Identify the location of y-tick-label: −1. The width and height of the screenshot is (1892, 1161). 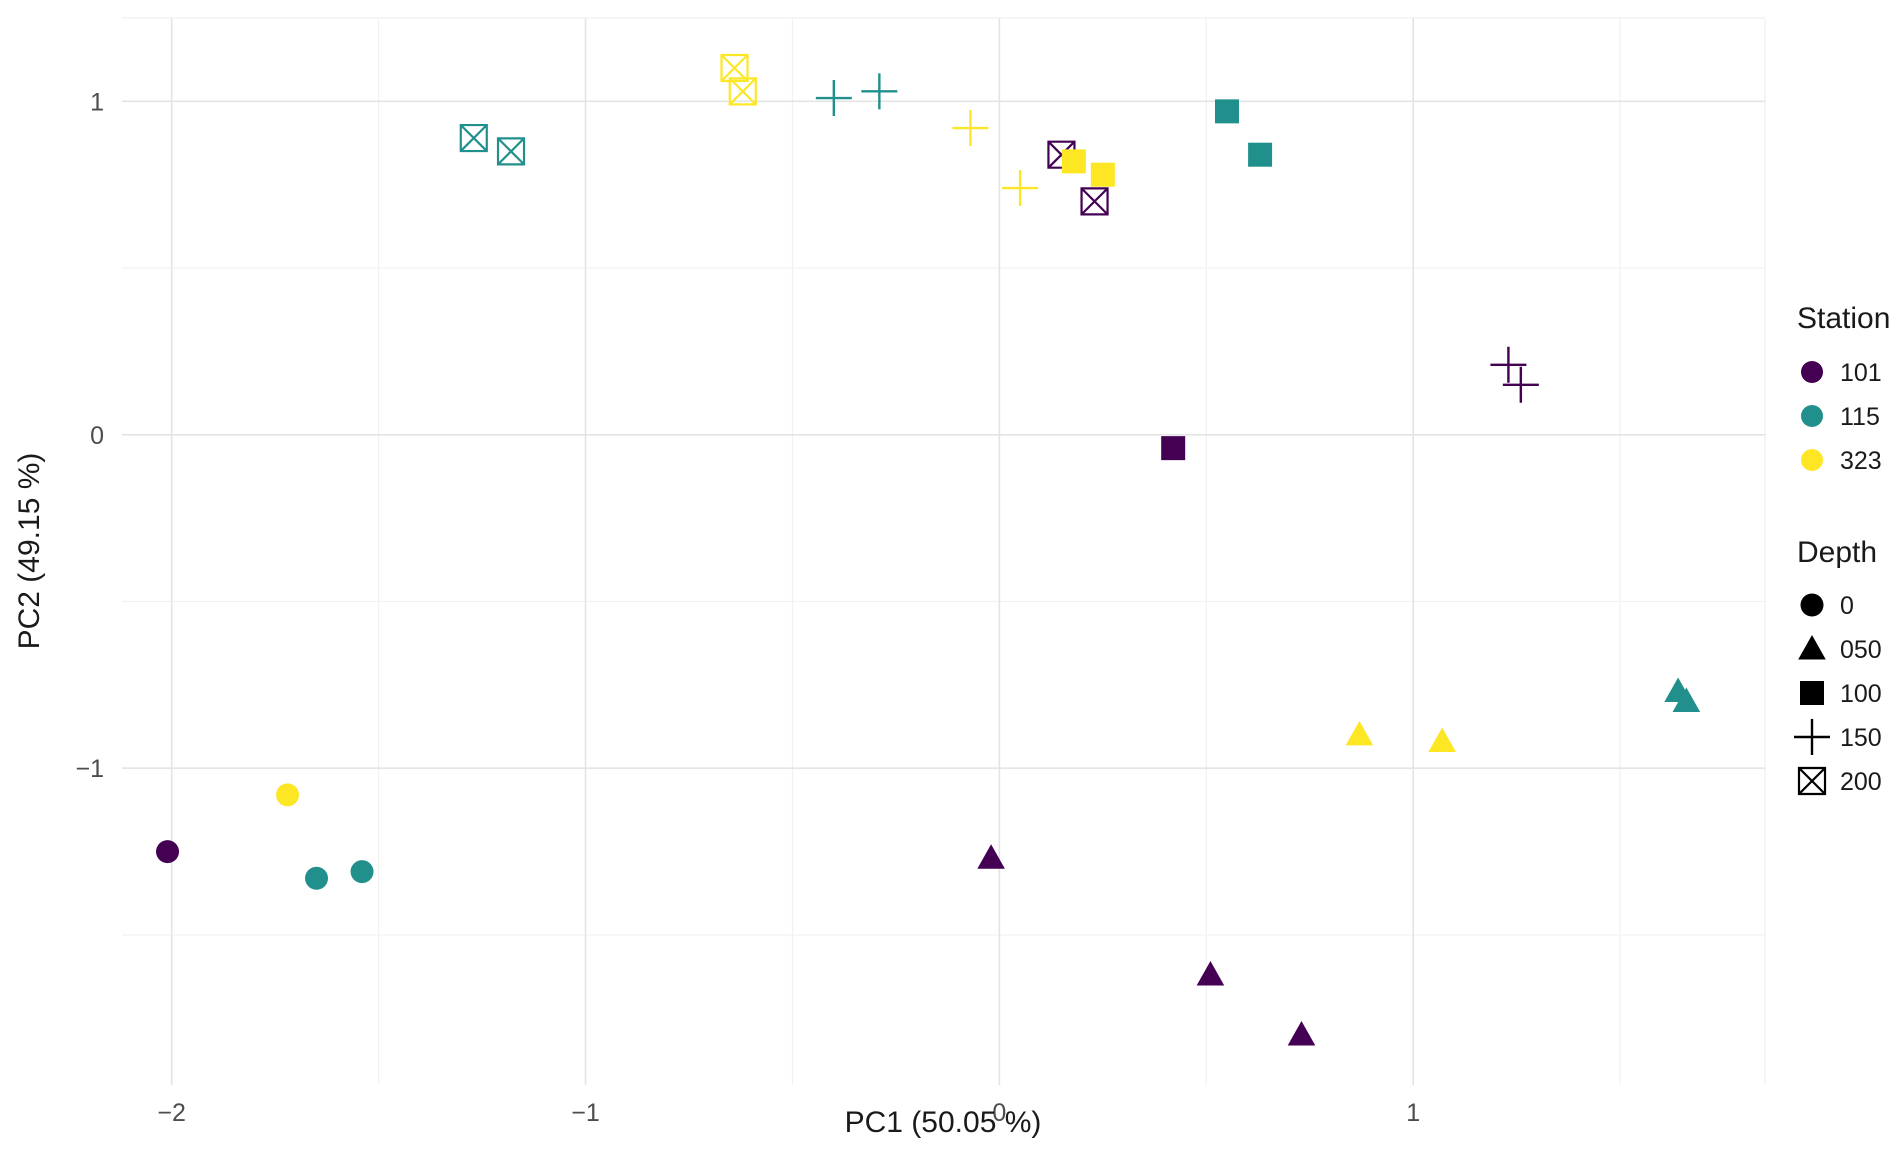
(89, 769).